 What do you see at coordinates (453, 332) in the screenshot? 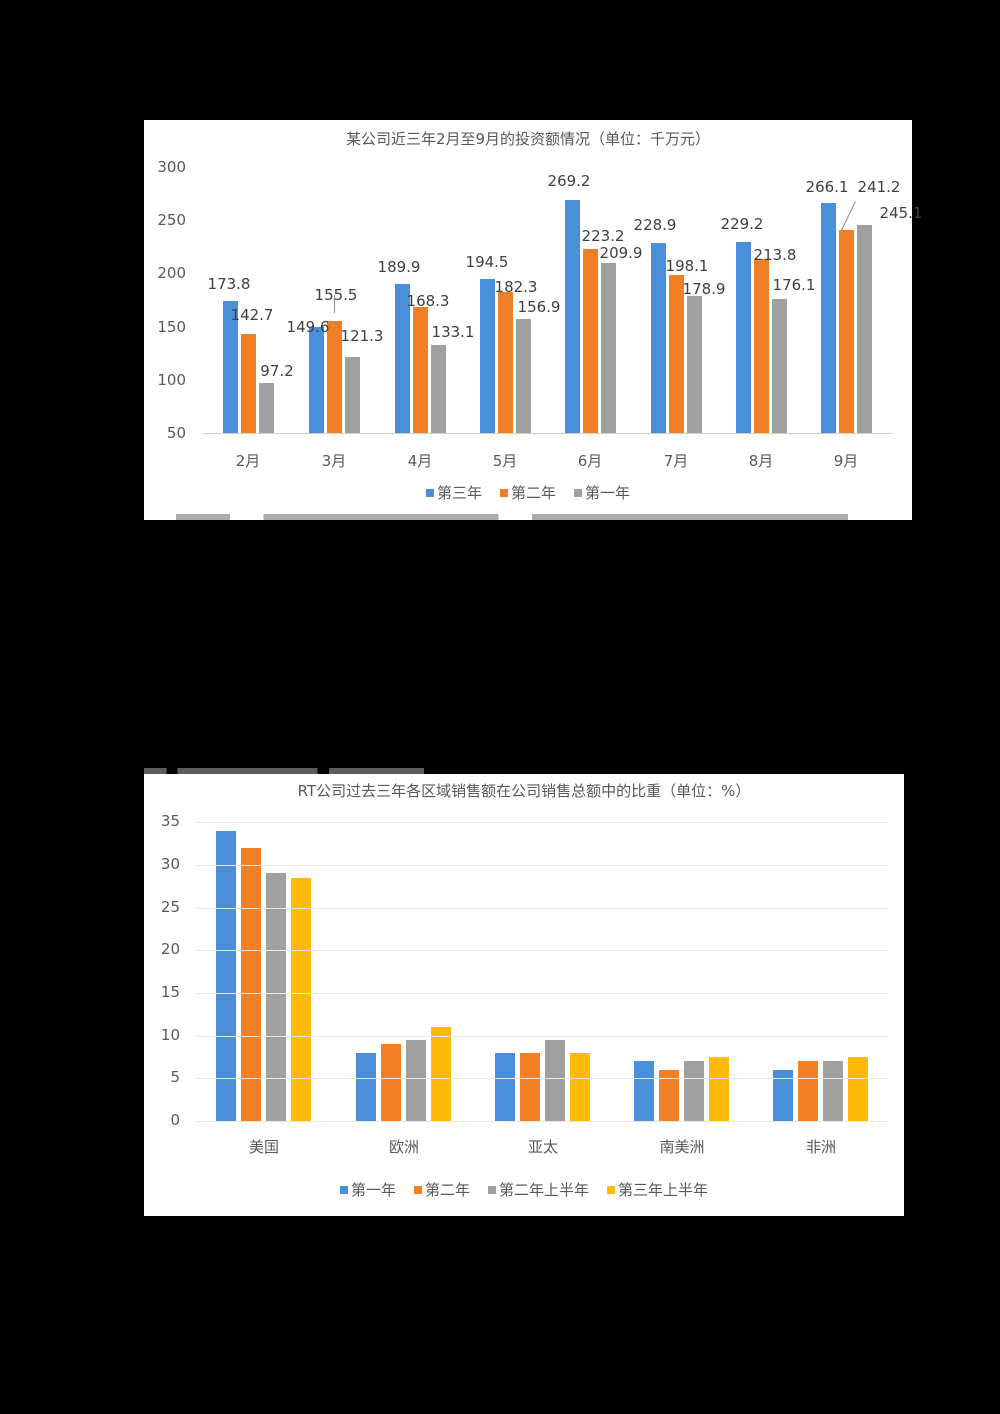
I see `data-label: 133.1` at bounding box center [453, 332].